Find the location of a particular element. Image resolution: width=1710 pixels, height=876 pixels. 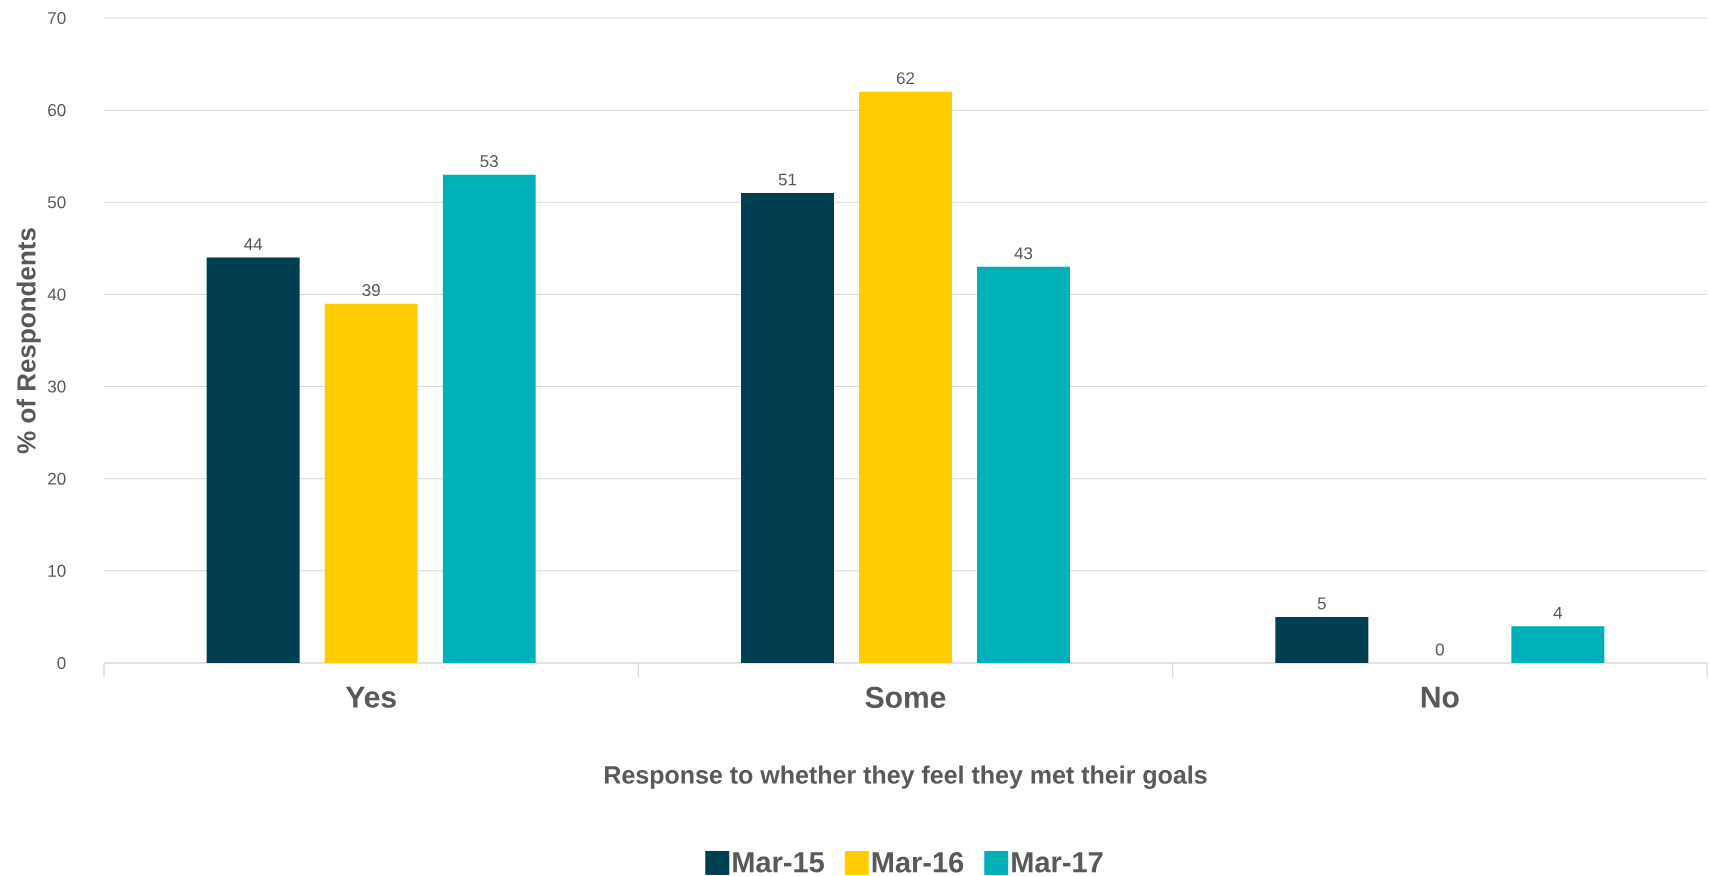

y-tick-label: 40 is located at coordinates (56, 294).